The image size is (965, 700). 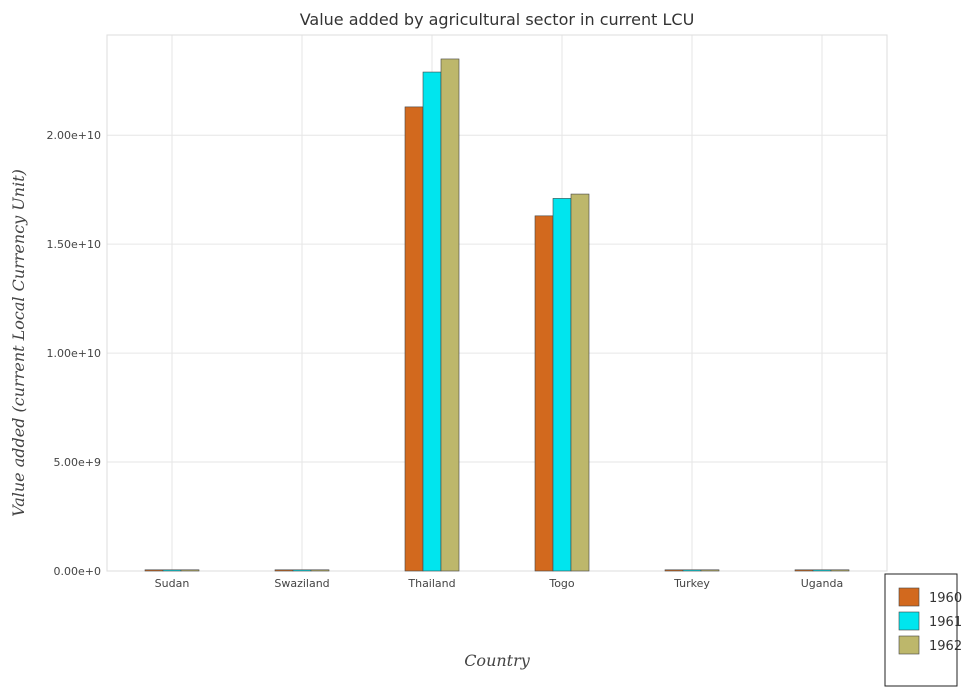 What do you see at coordinates (692, 570) in the screenshot?
I see `bar-1961-turkey` at bounding box center [692, 570].